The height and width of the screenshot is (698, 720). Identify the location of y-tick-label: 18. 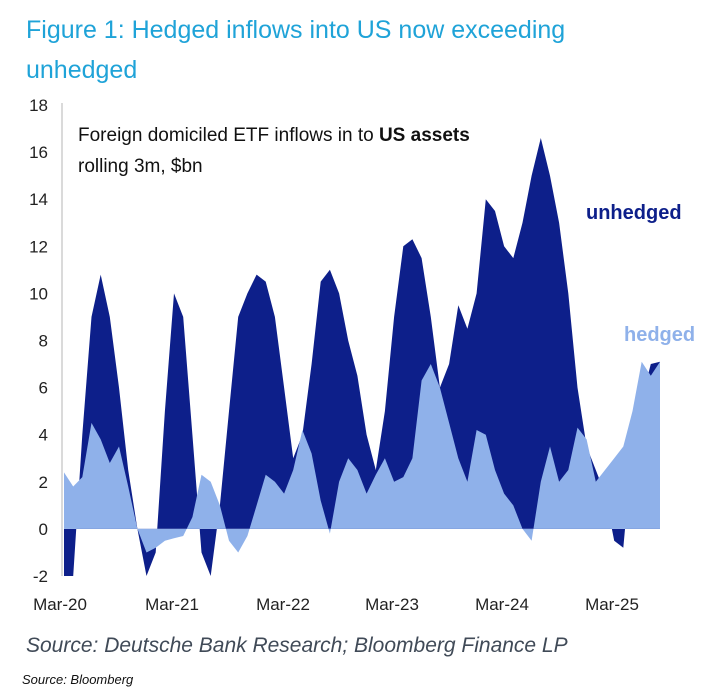
(38, 105).